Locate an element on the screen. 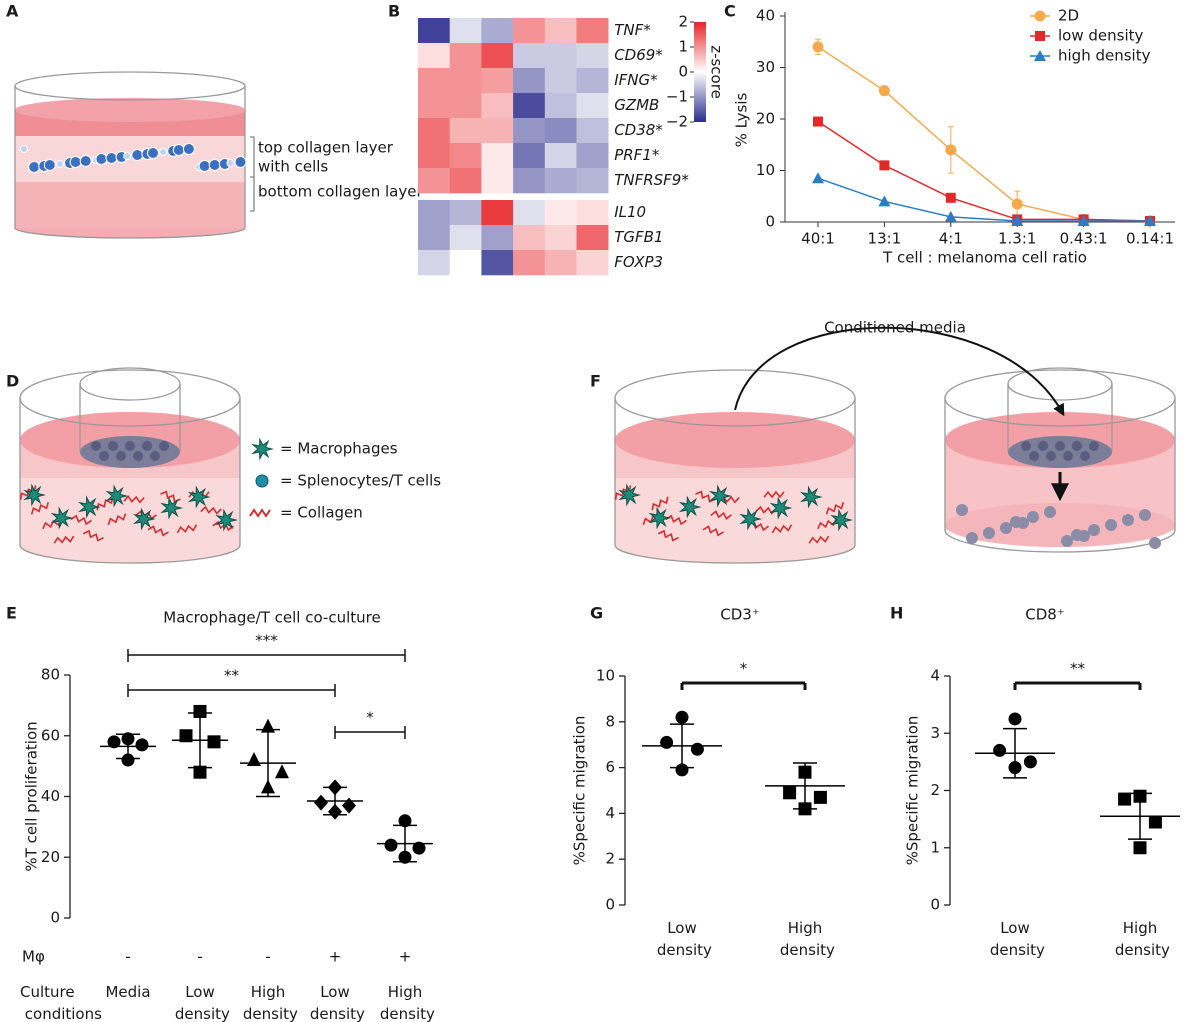  x-tick-label: High density is located at coordinates (1140, 939).